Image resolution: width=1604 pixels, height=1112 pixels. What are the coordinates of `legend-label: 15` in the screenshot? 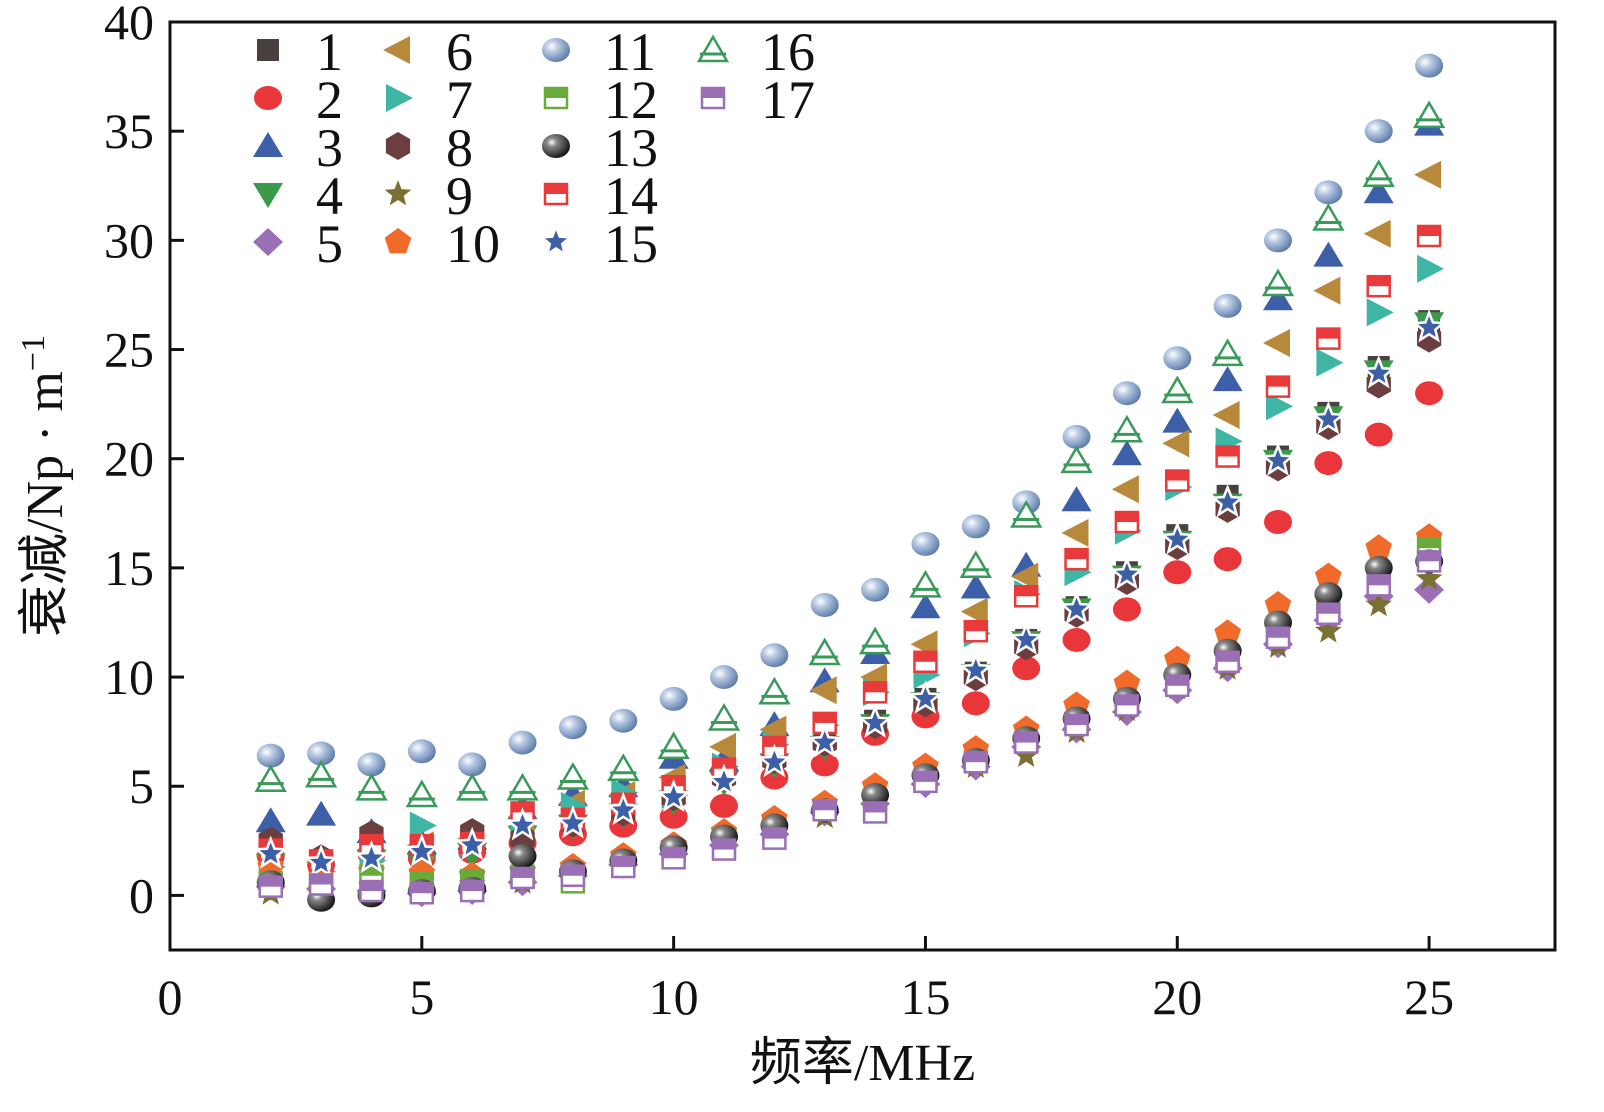 It's located at (631, 244).